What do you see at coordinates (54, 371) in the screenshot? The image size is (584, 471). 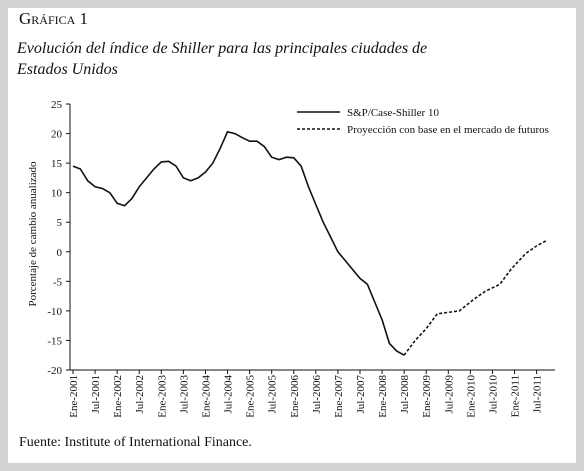 I see `y-tick-label: -20` at bounding box center [54, 371].